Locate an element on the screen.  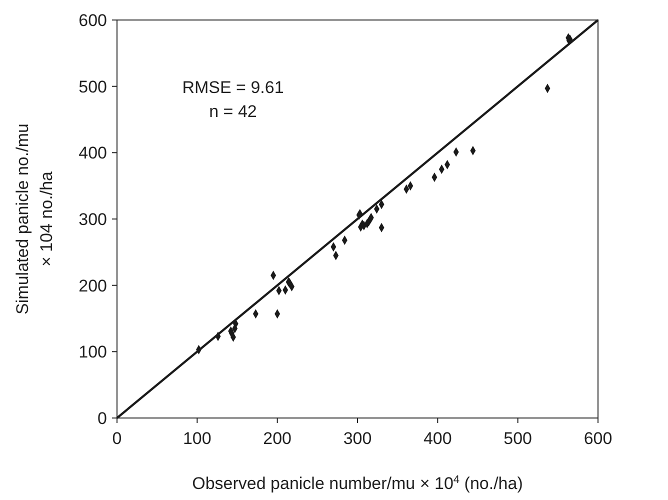
x-tick-label: 500 is located at coordinates (518, 438).